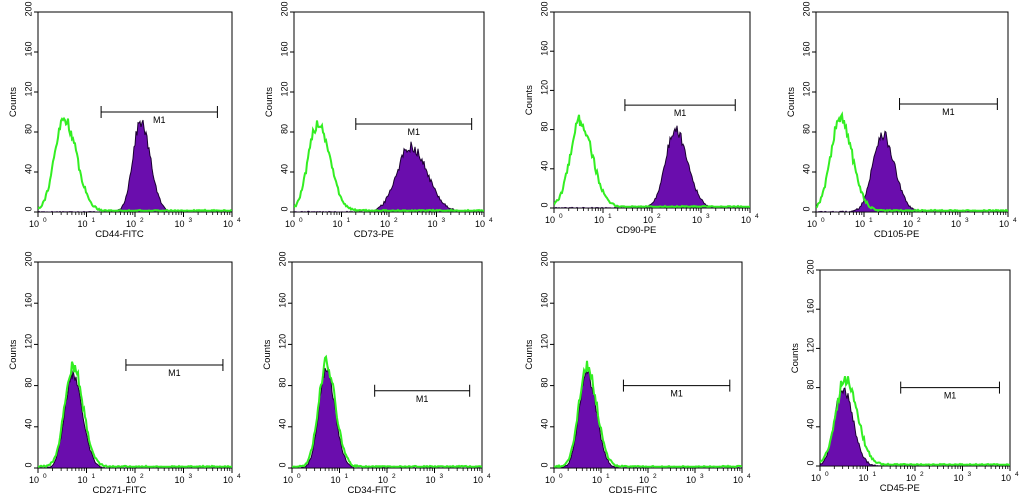 The height and width of the screenshot is (502, 1024). What do you see at coordinates (120, 490) in the screenshot?
I see `x-axis-label: CD271-FITC` at bounding box center [120, 490].